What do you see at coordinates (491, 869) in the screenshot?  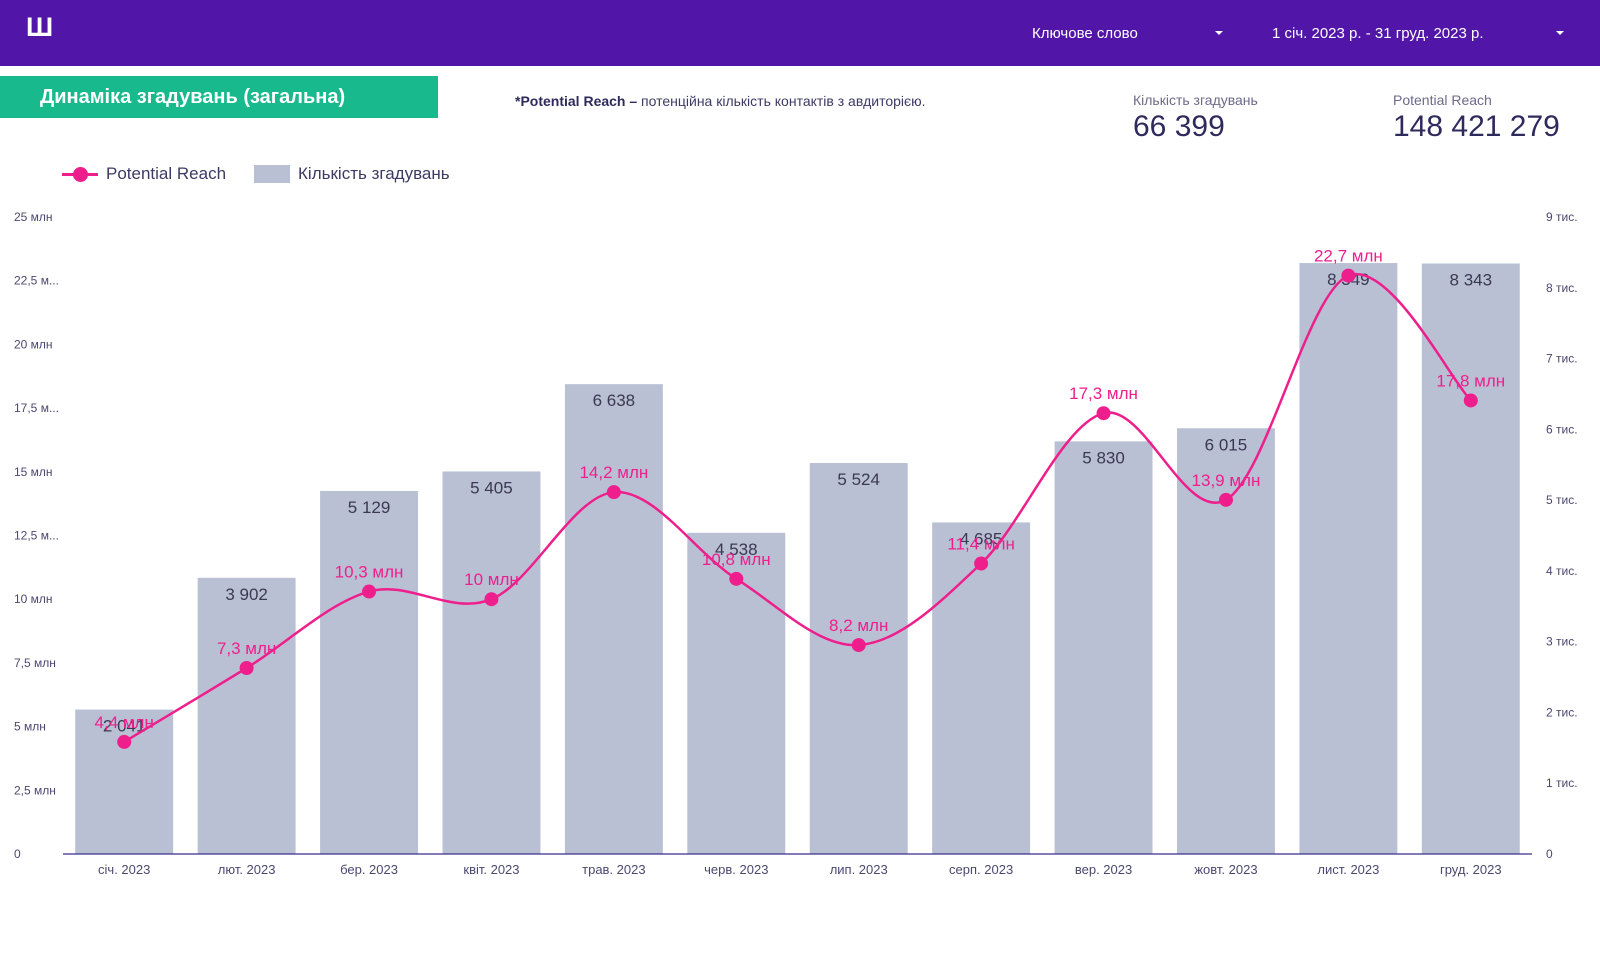 I see `x-tick-label: квіт. 2023` at bounding box center [491, 869].